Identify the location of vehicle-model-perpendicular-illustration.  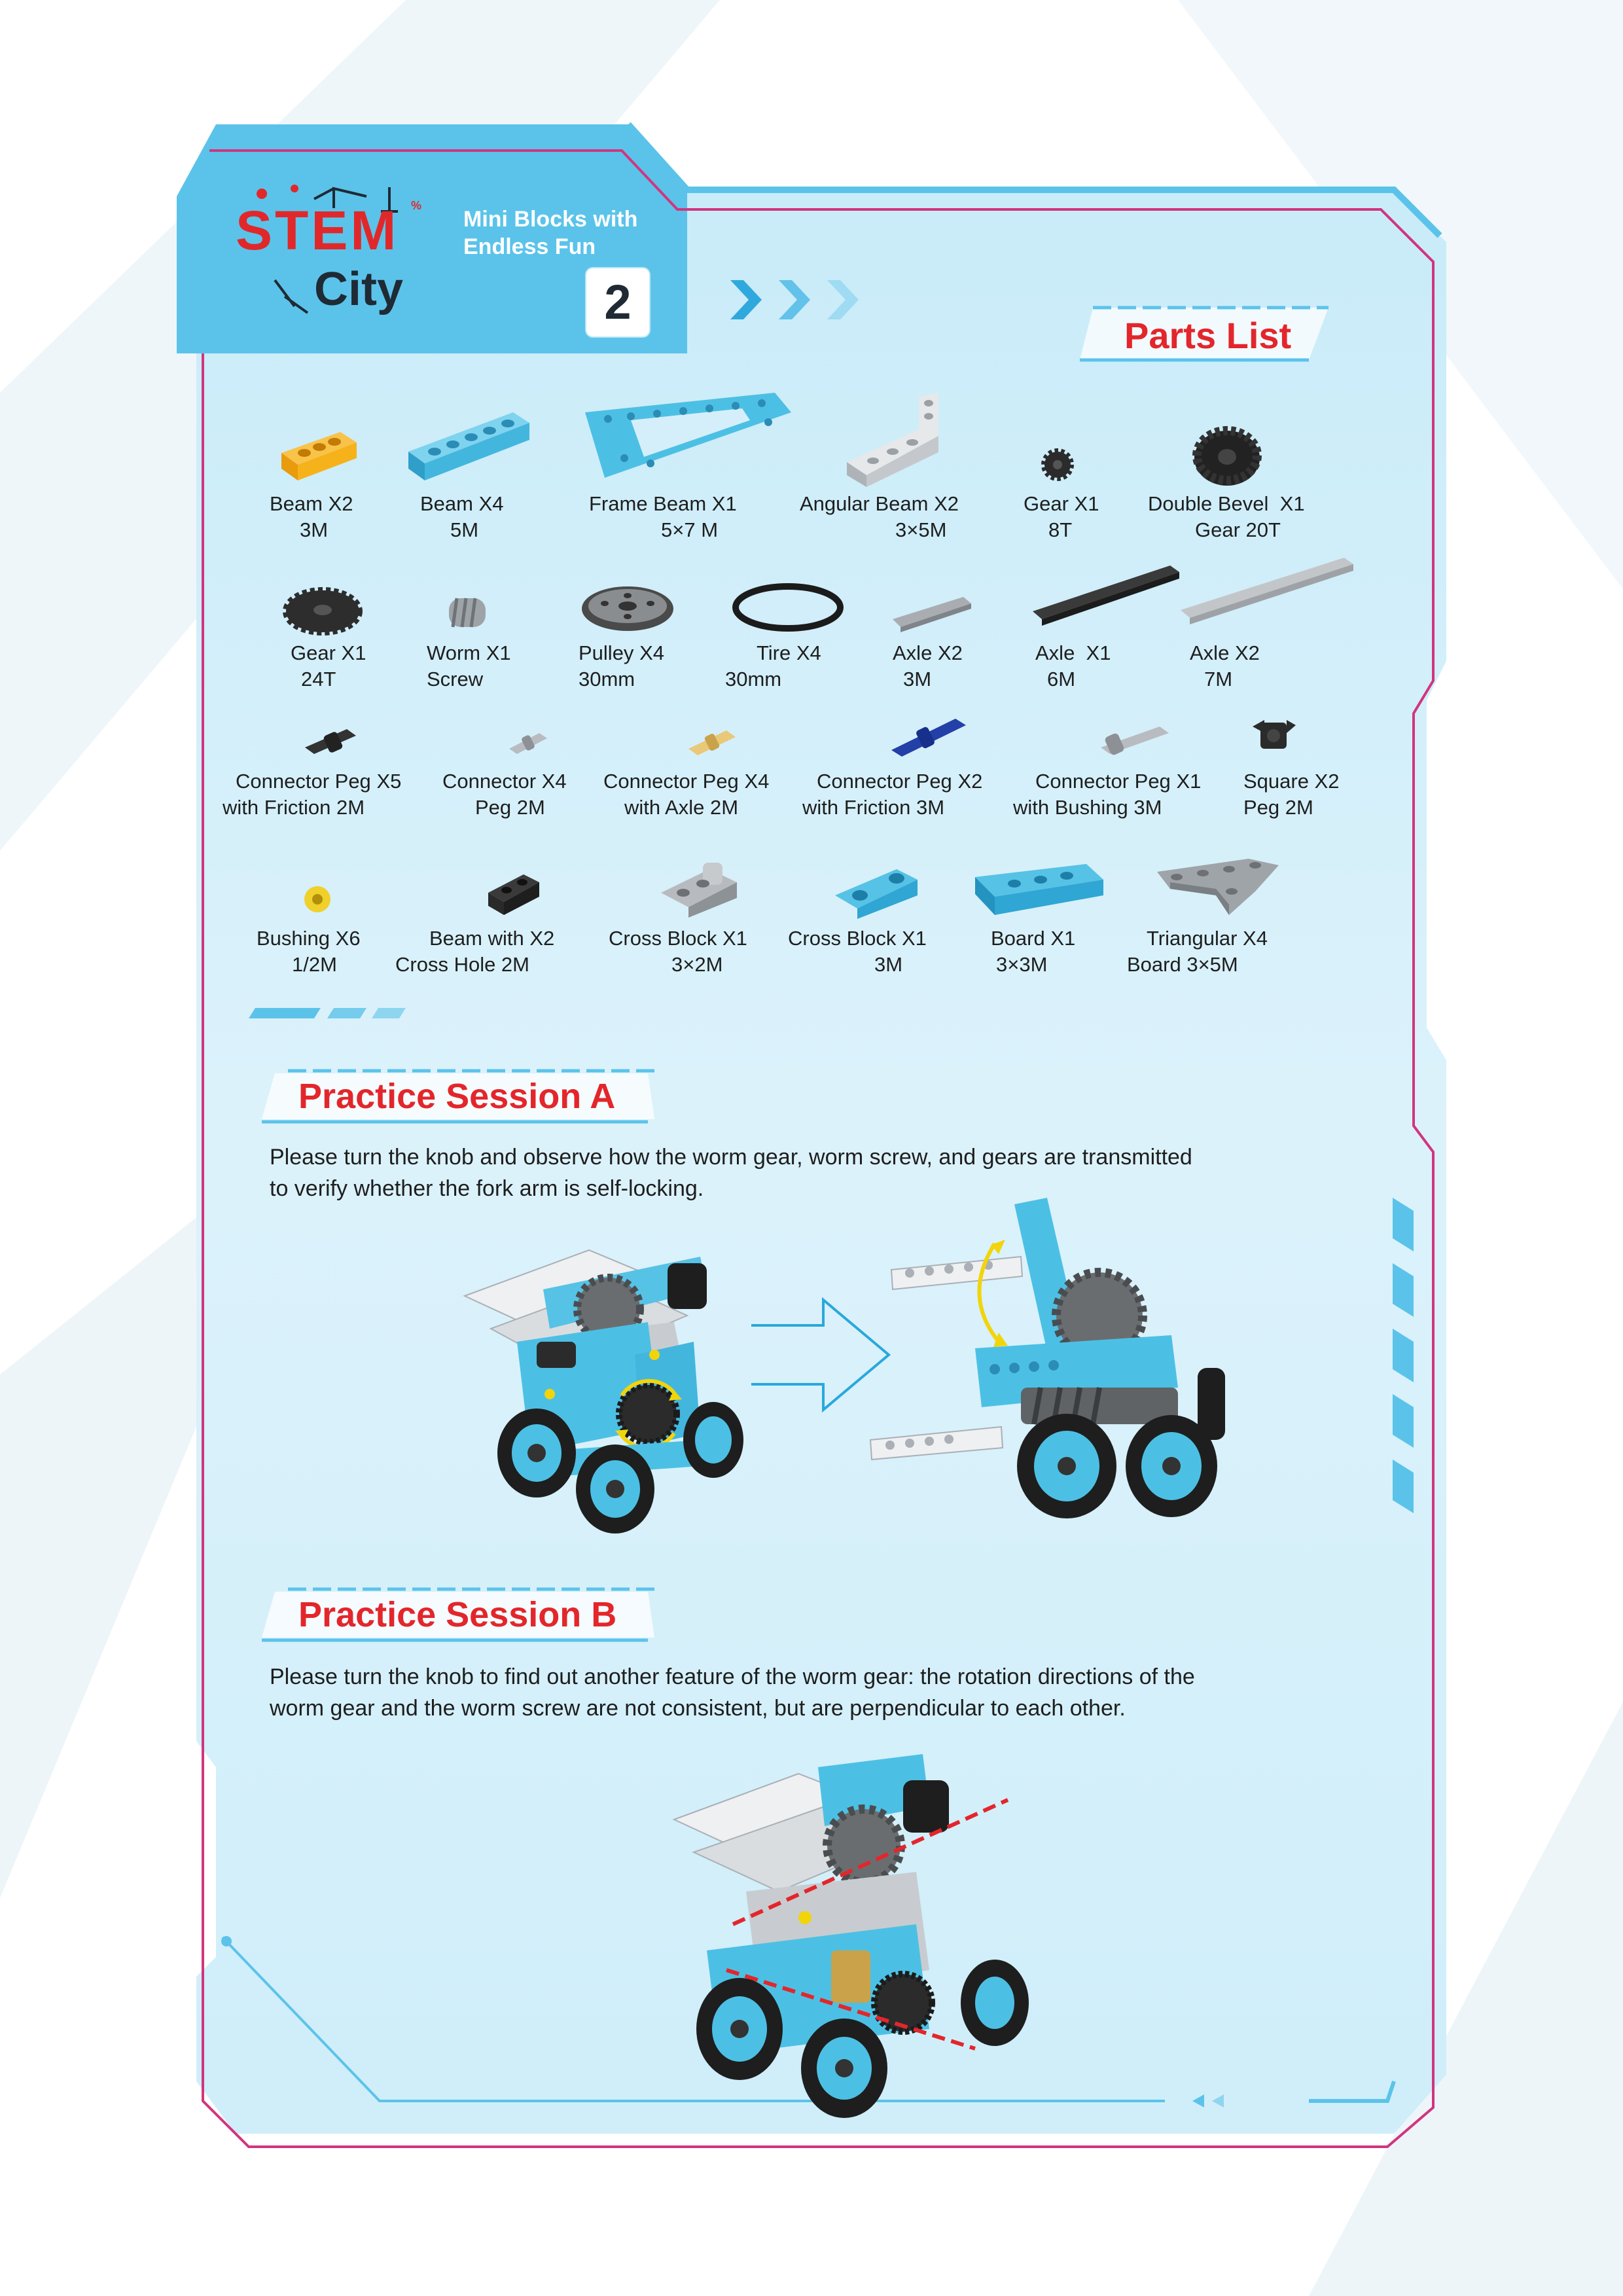
(850, 1936).